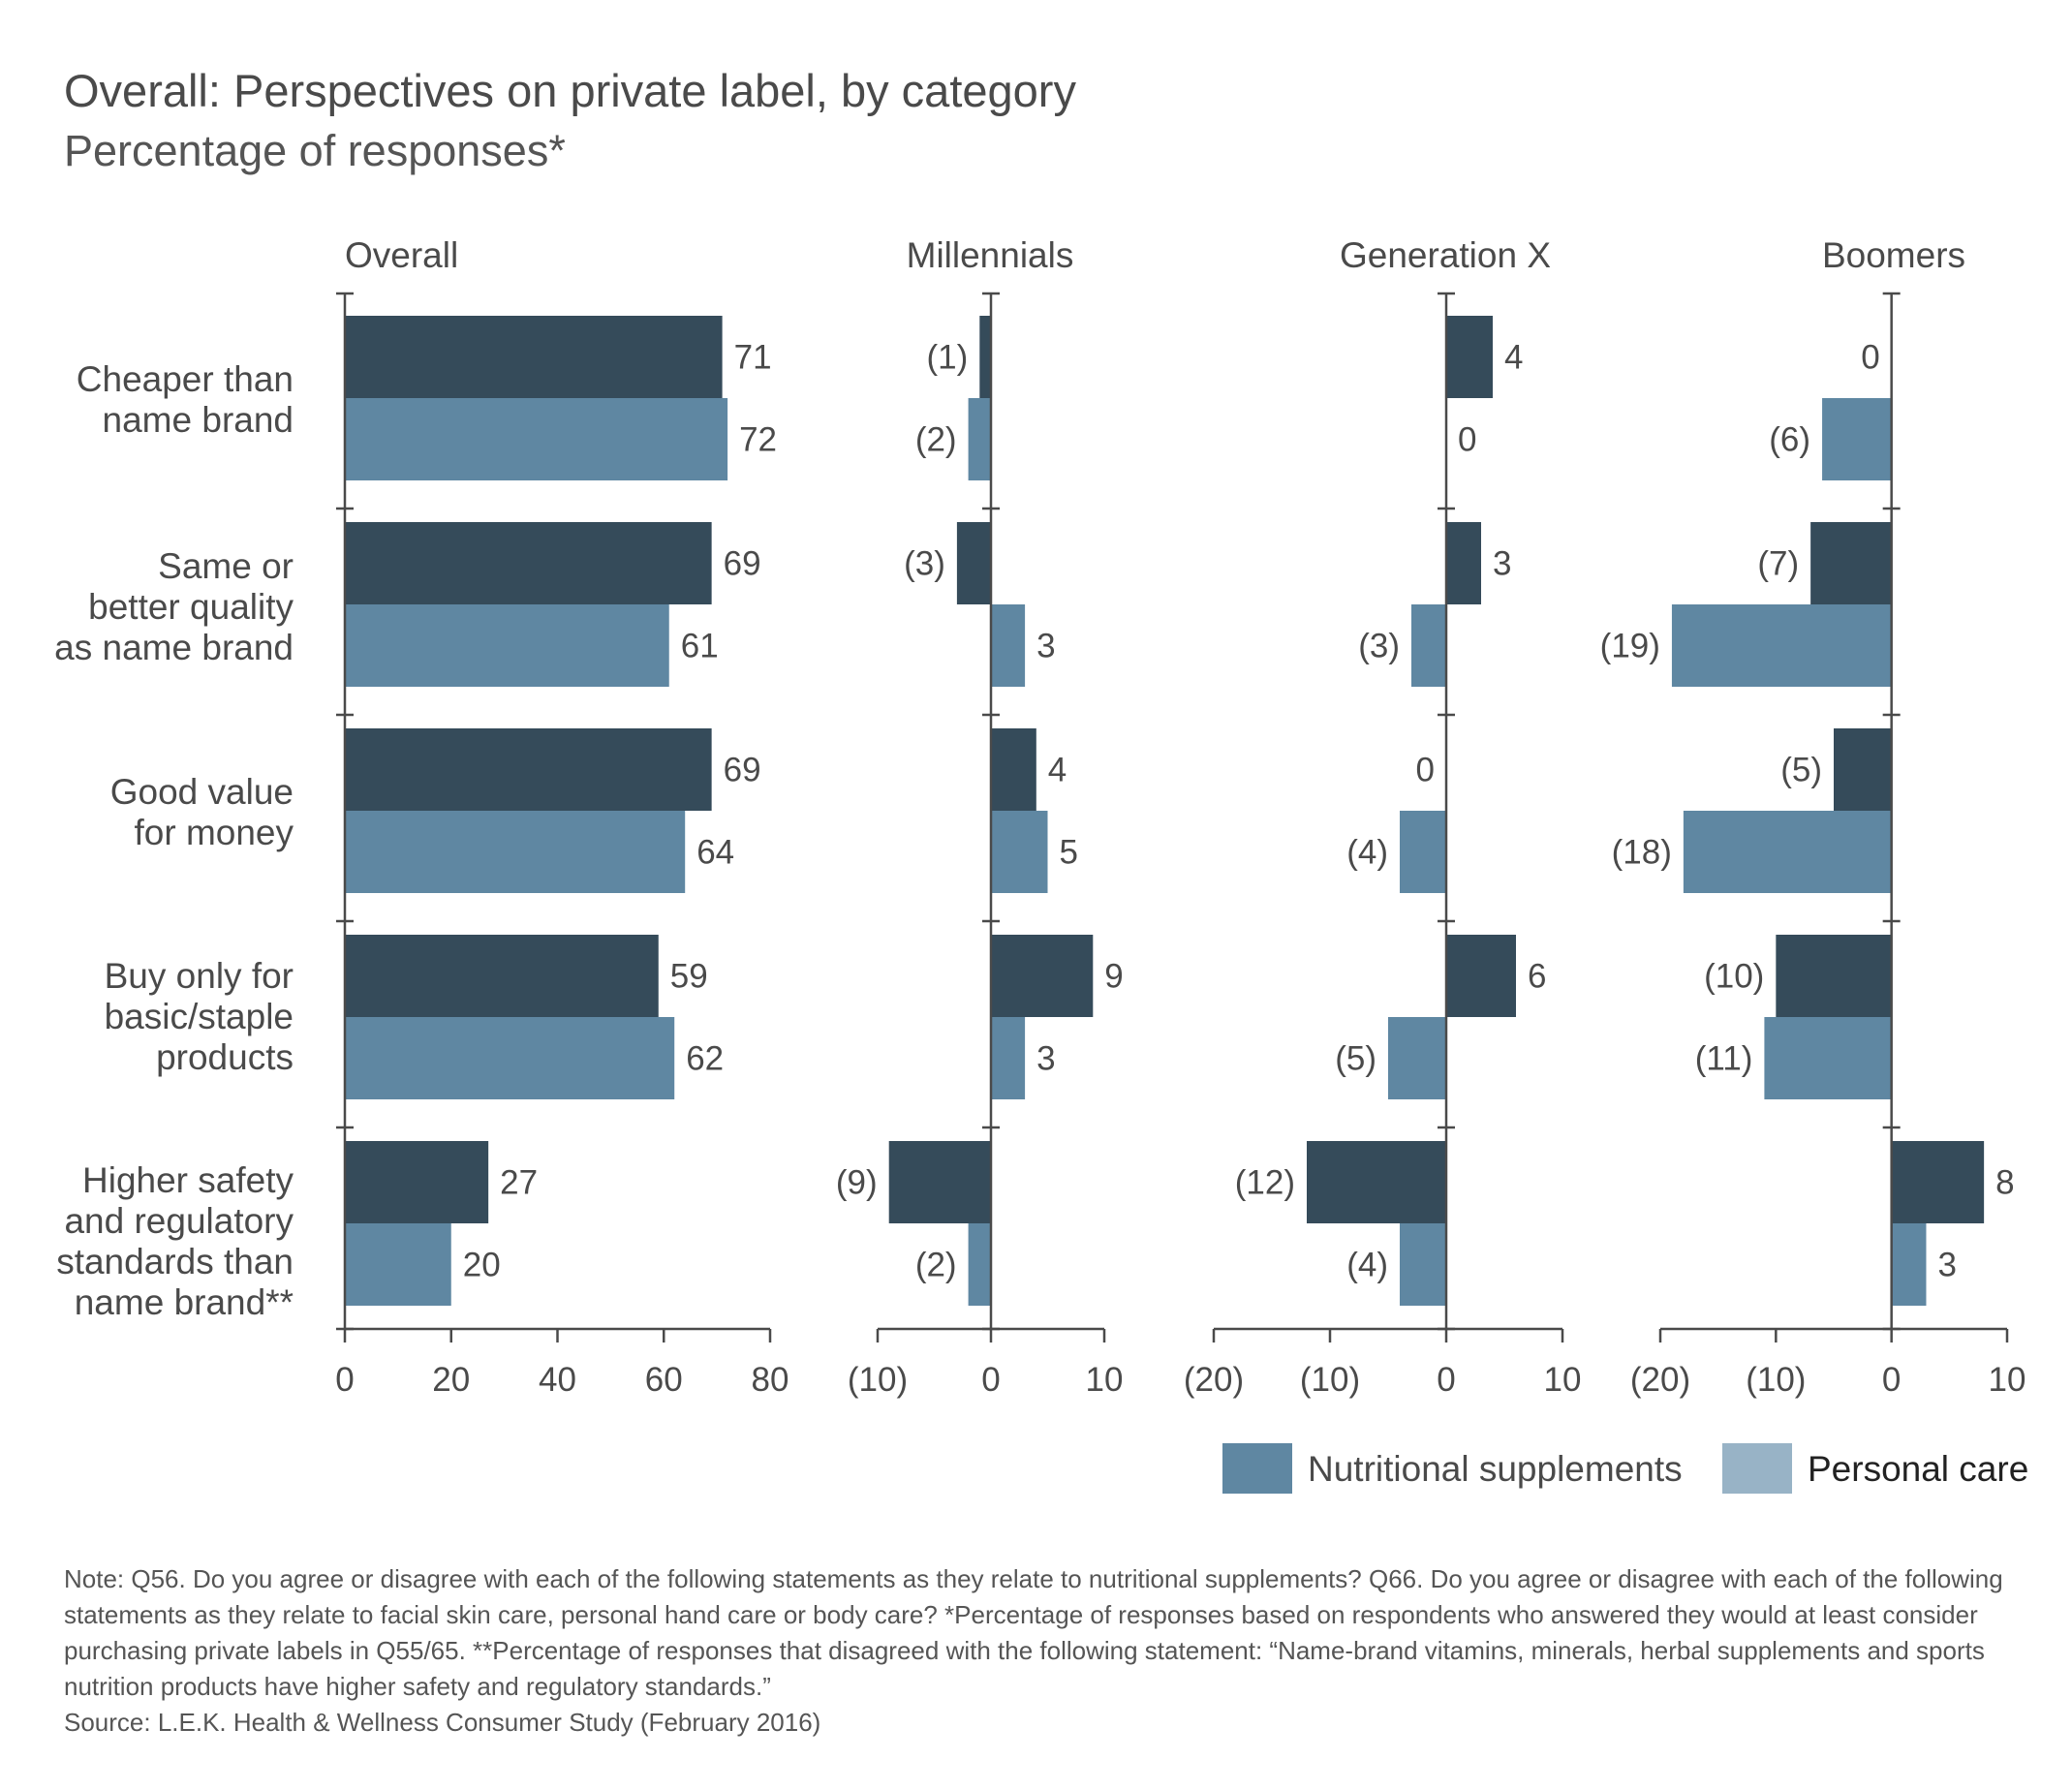 This screenshot has width=2072, height=1790. What do you see at coordinates (1789, 440) in the screenshot?
I see `data-label: (6)` at bounding box center [1789, 440].